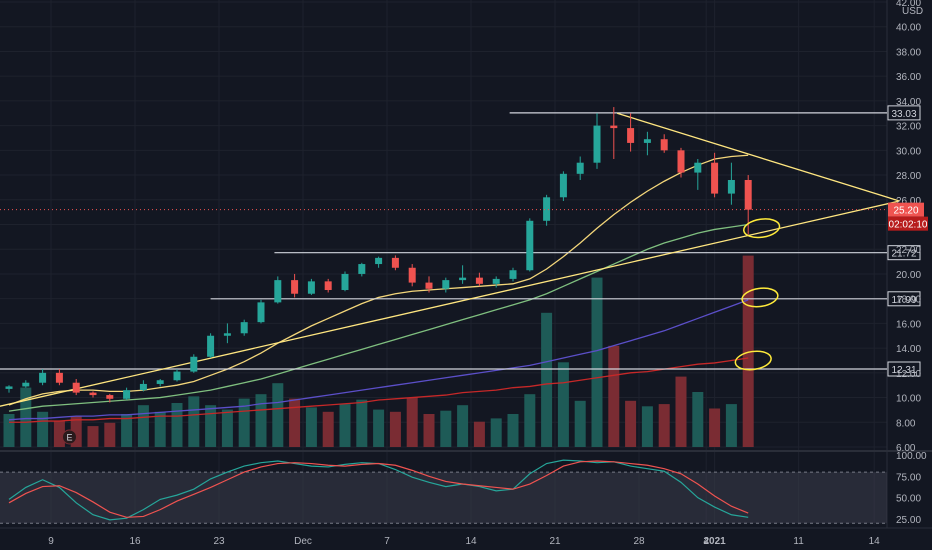 This screenshot has width=932, height=550. What do you see at coordinates (758, 157) in the screenshot?
I see `trend-line` at bounding box center [758, 157].